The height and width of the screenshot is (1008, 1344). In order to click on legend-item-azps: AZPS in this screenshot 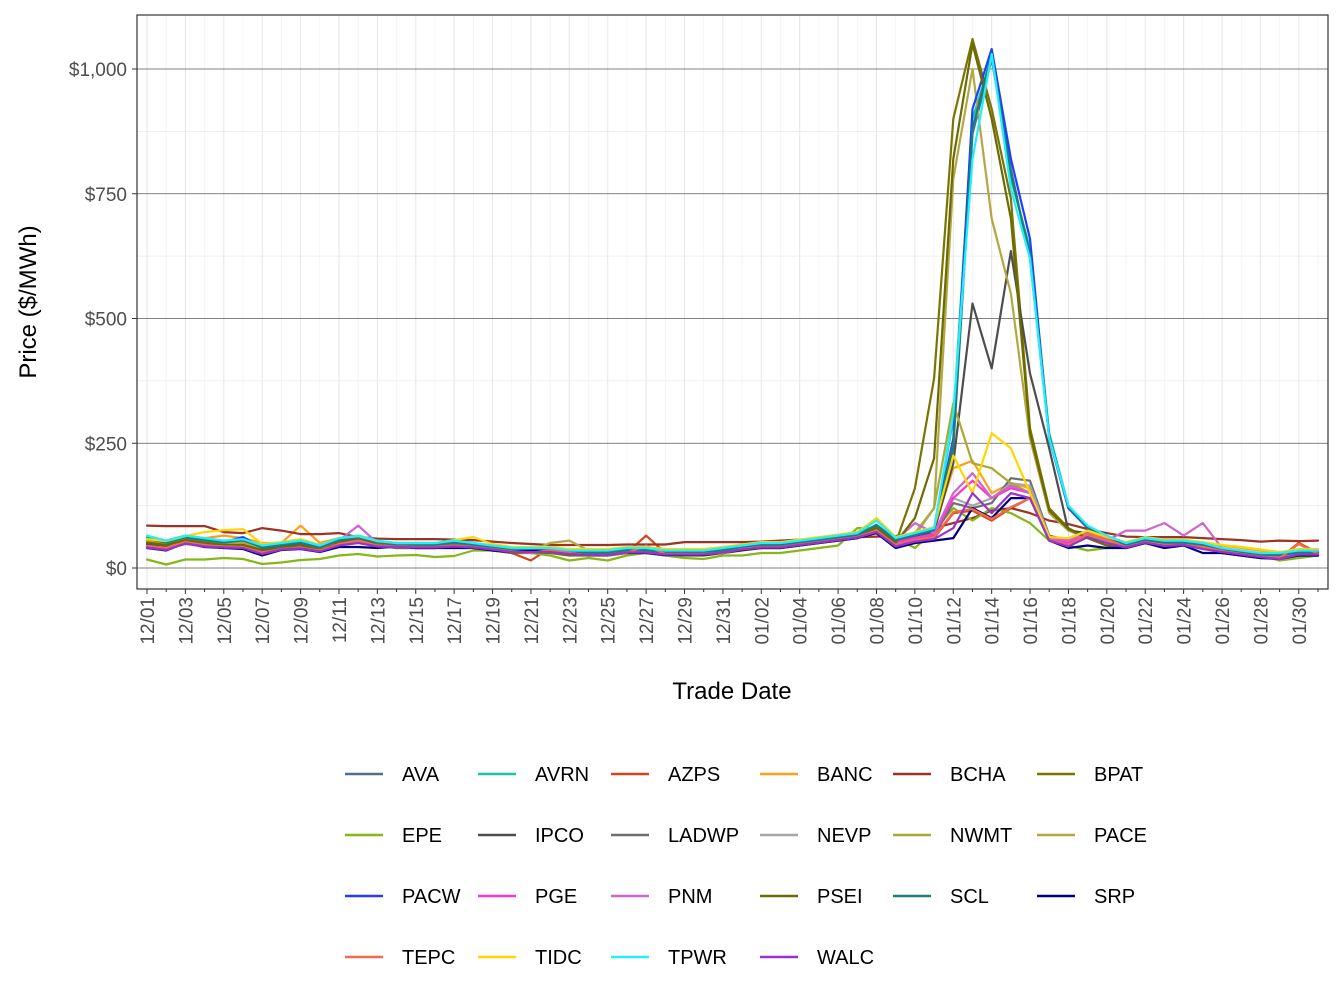, I will do `click(665, 775)`.